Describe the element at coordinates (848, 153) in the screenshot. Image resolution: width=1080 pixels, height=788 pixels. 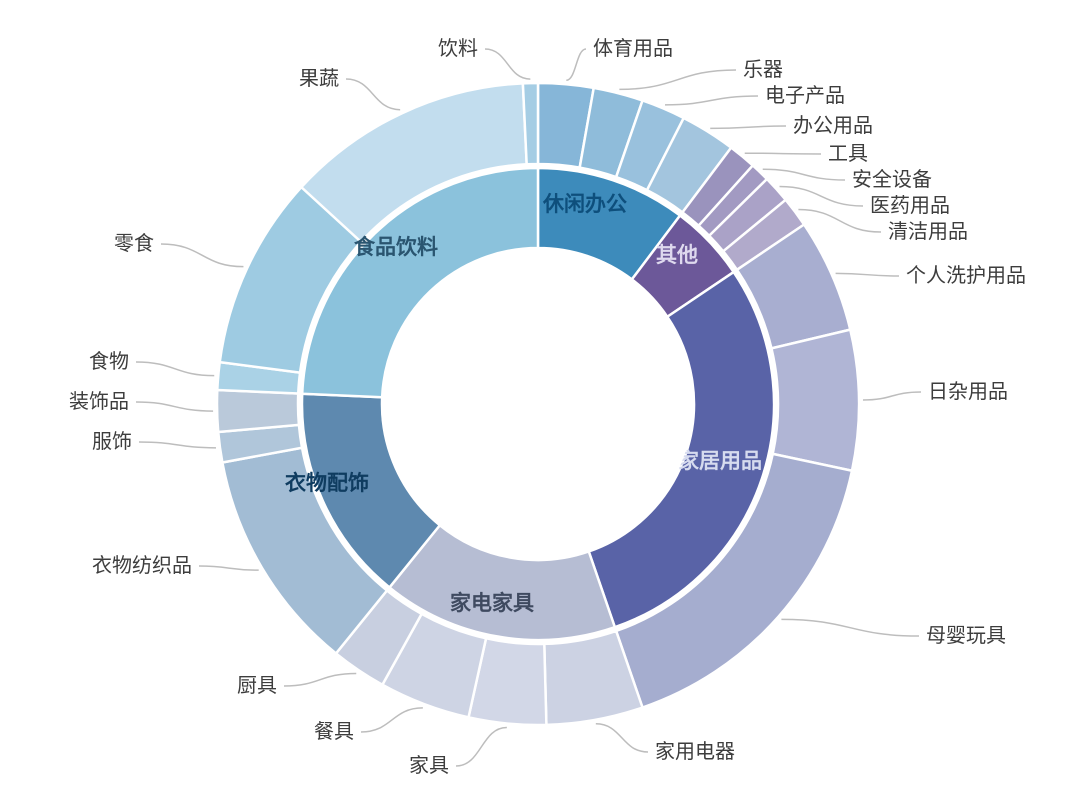
I see `tools-label: 工具` at that location.